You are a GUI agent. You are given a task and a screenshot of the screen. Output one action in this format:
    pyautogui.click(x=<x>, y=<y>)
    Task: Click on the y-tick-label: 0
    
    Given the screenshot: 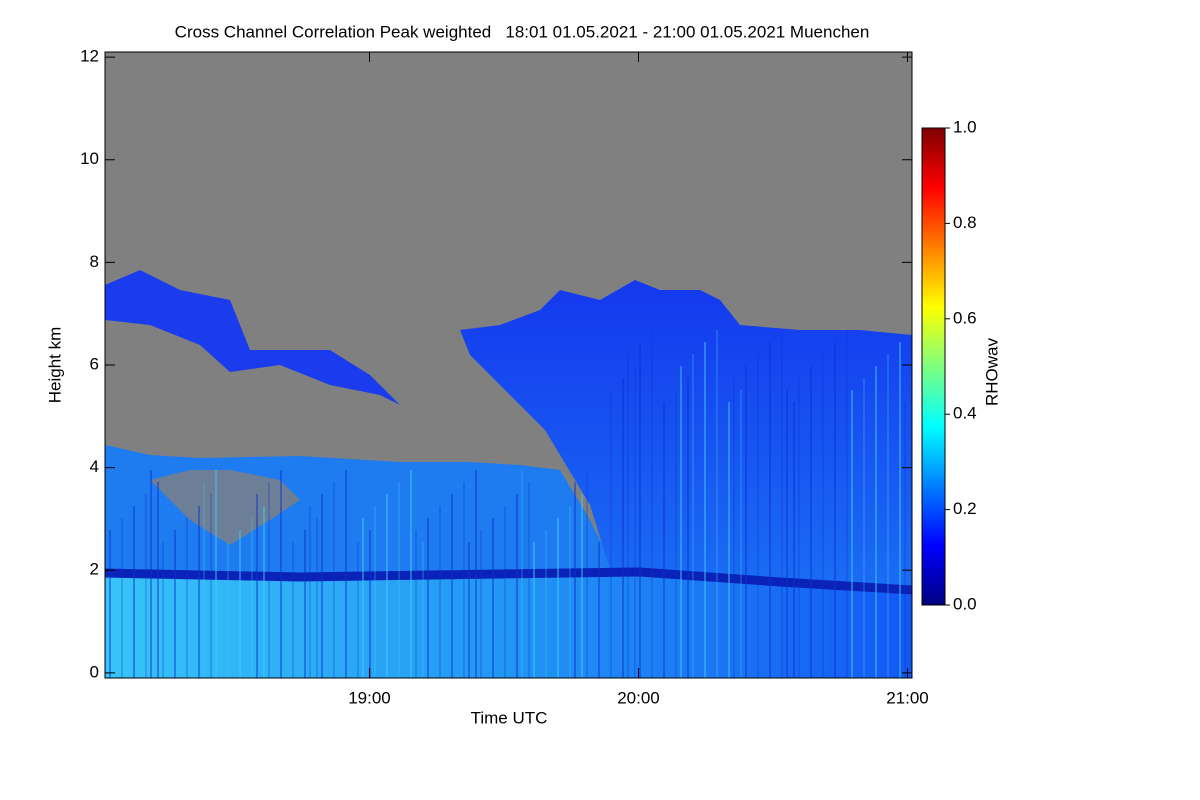 What is the action you would take?
    pyautogui.click(x=94, y=671)
    